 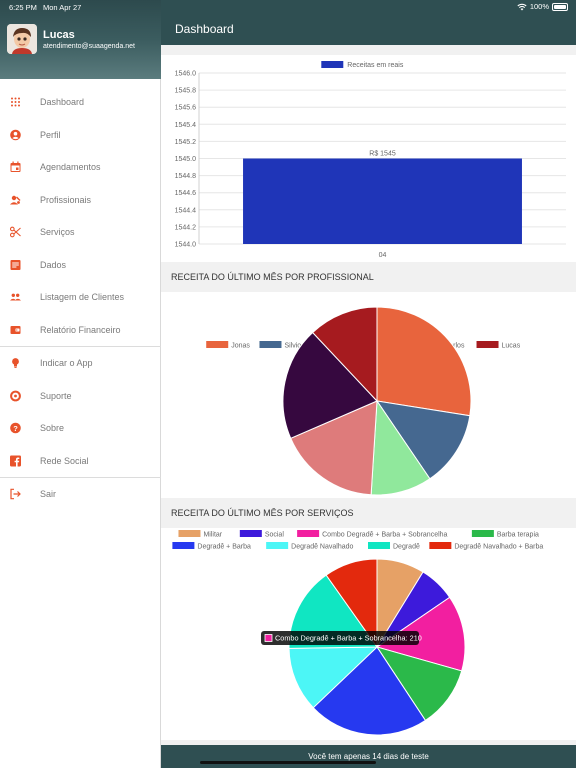 What do you see at coordinates (240, 345) in the screenshot?
I see `legend-label: Jonas` at bounding box center [240, 345].